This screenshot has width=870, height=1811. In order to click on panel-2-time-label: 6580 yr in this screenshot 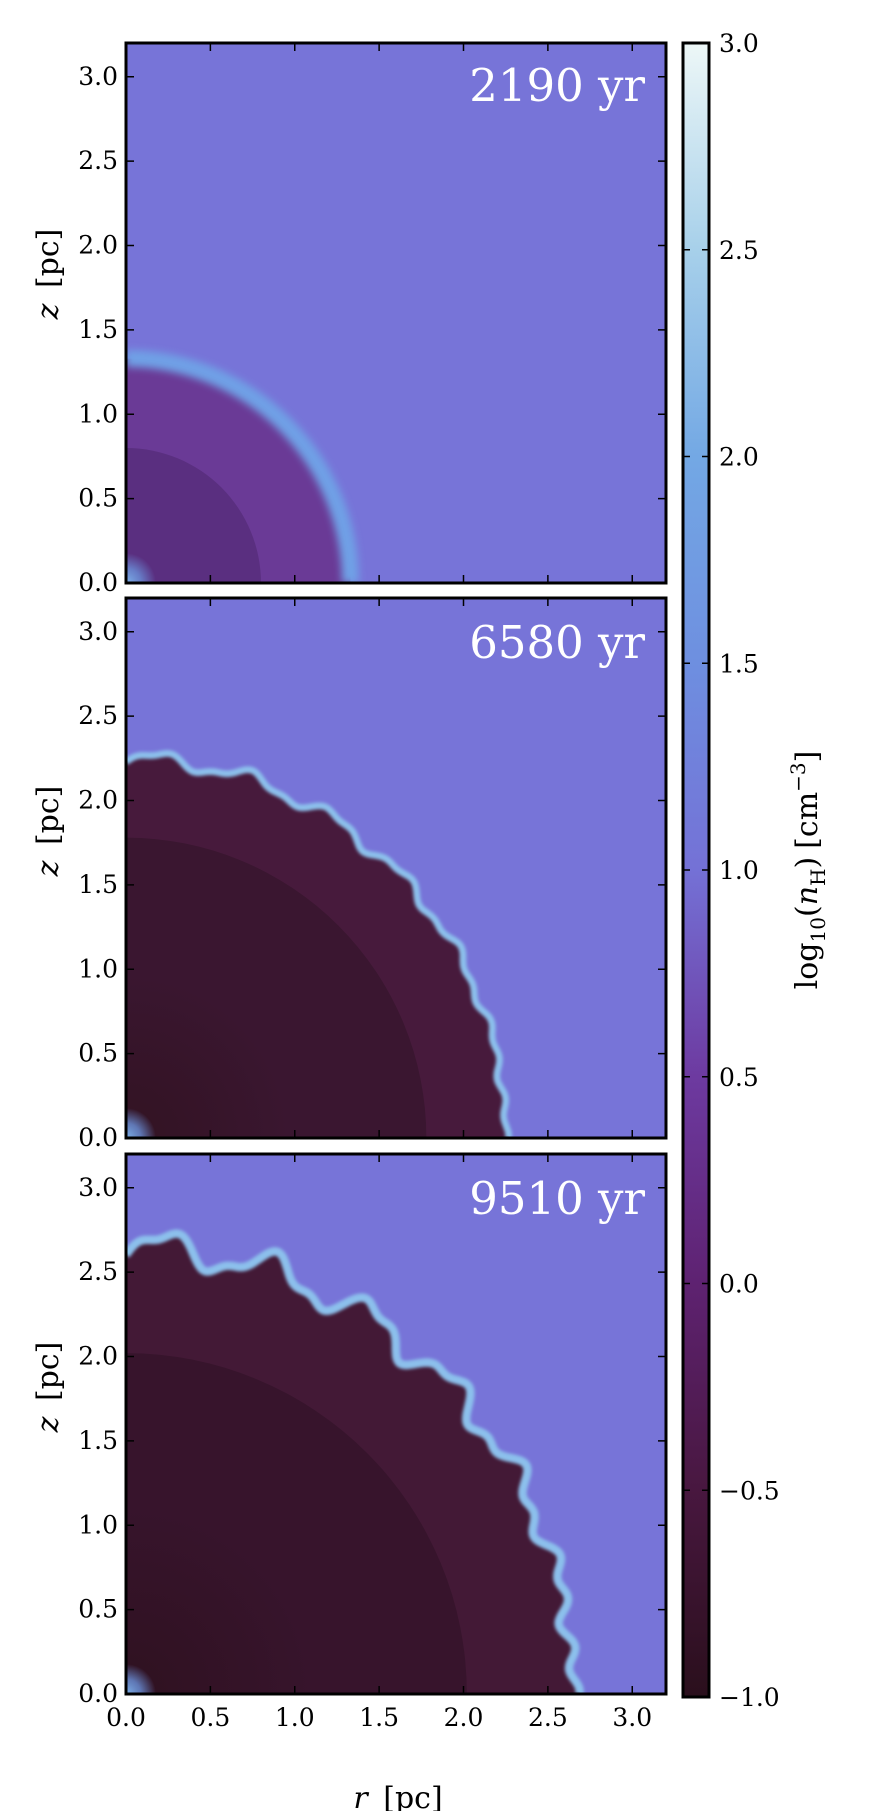, I will do `click(557, 642)`.